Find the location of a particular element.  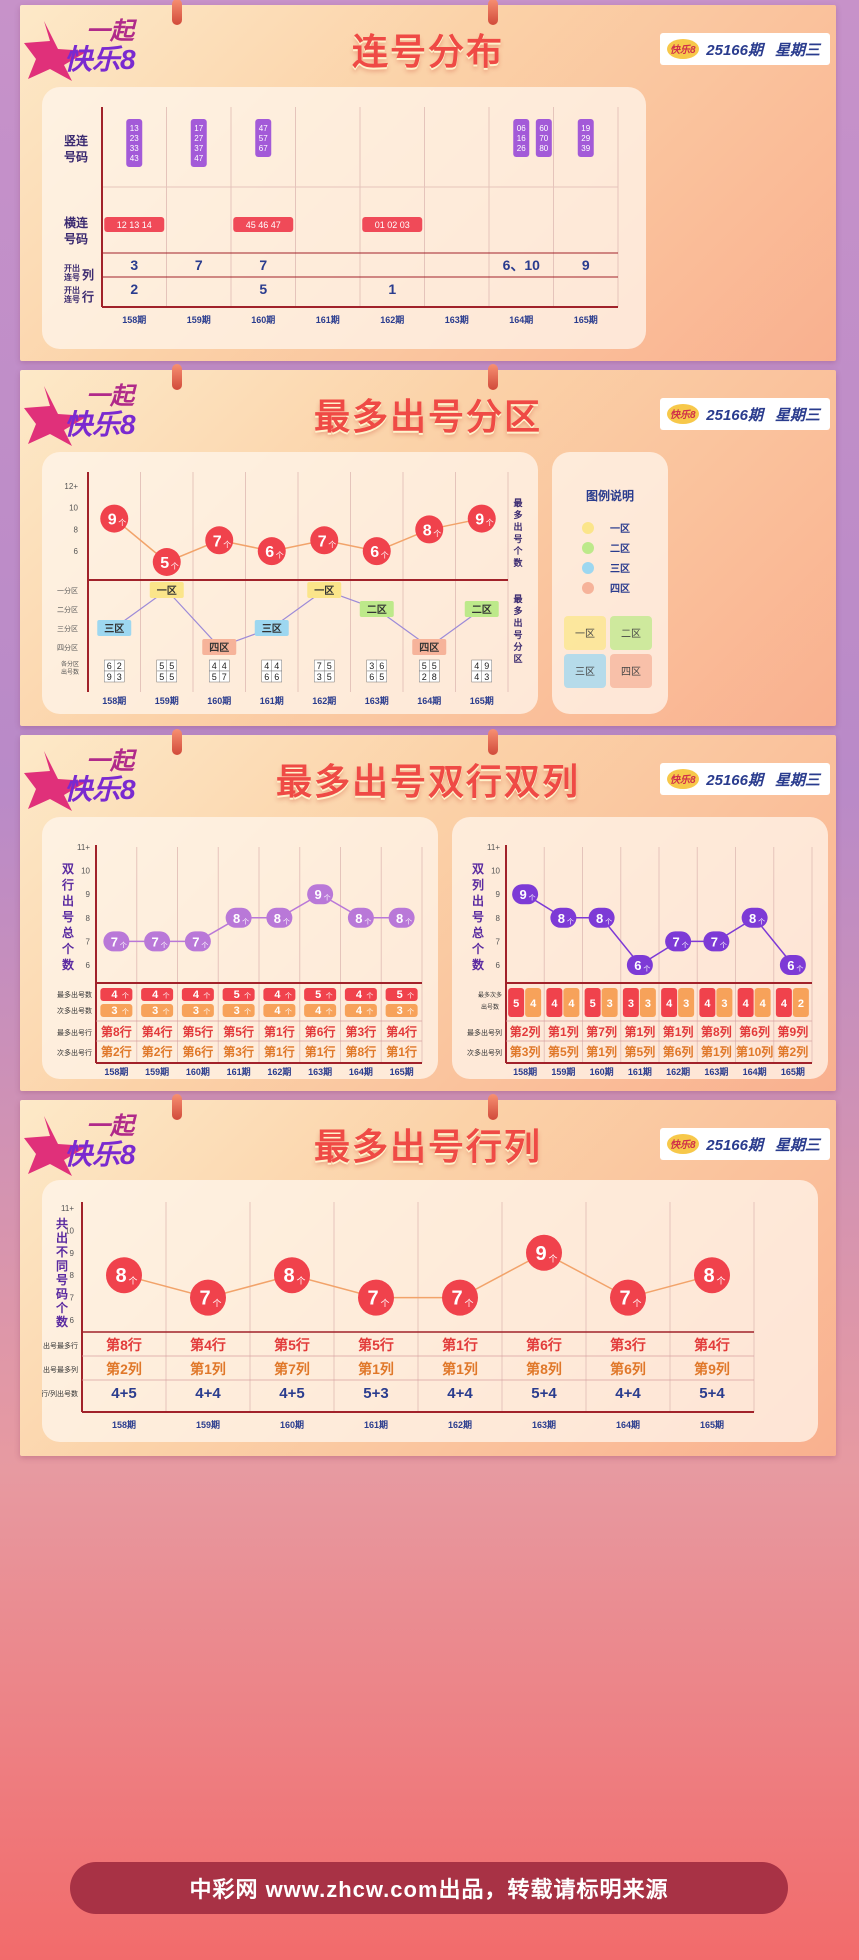

zone-count-value: 2 is located at coordinates (119, 666).